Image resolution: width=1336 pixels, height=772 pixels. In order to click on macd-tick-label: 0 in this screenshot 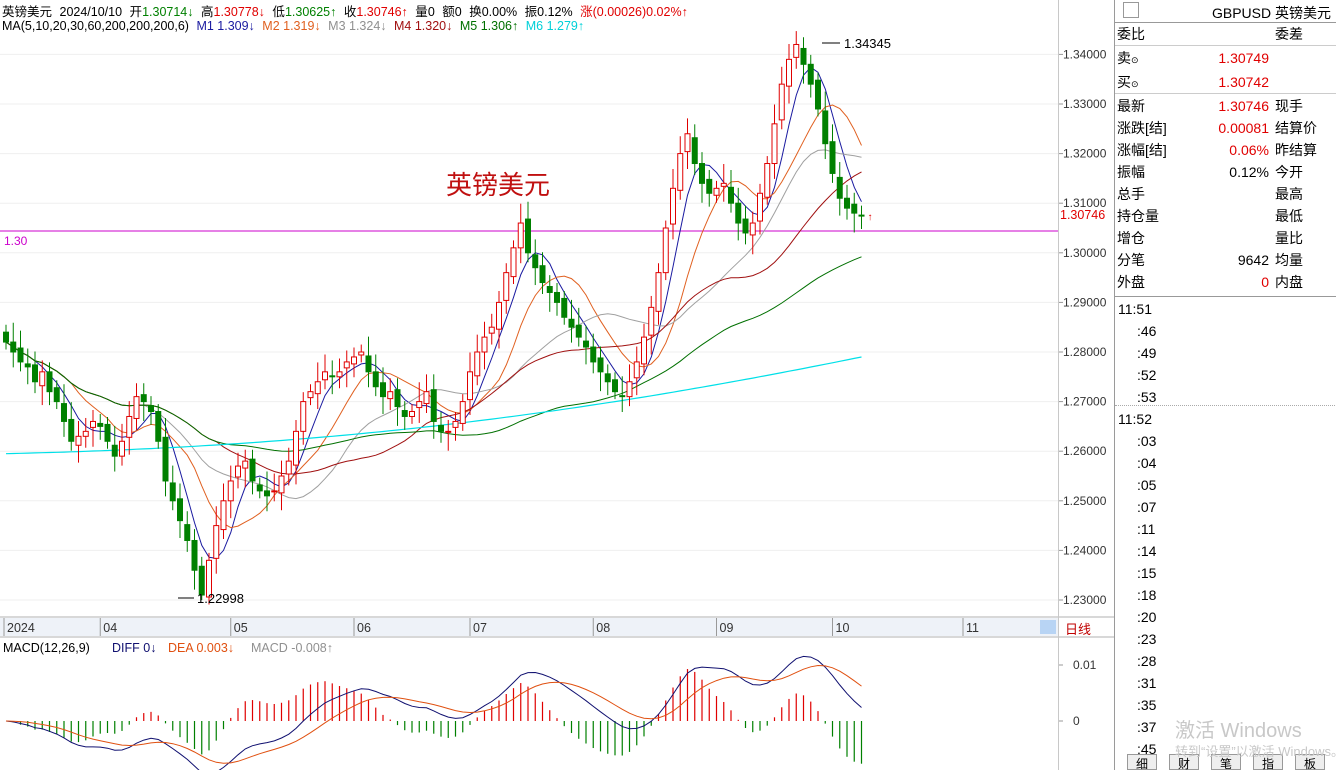, I will do `click(1076, 721)`.